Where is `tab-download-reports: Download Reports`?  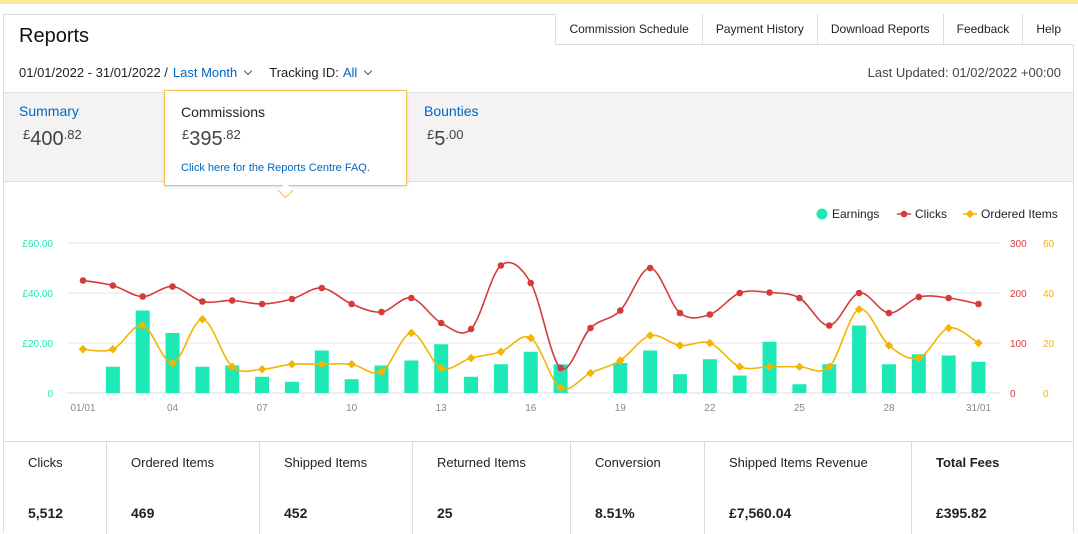
tab-download-reports: Download Reports is located at coordinates (879, 29).